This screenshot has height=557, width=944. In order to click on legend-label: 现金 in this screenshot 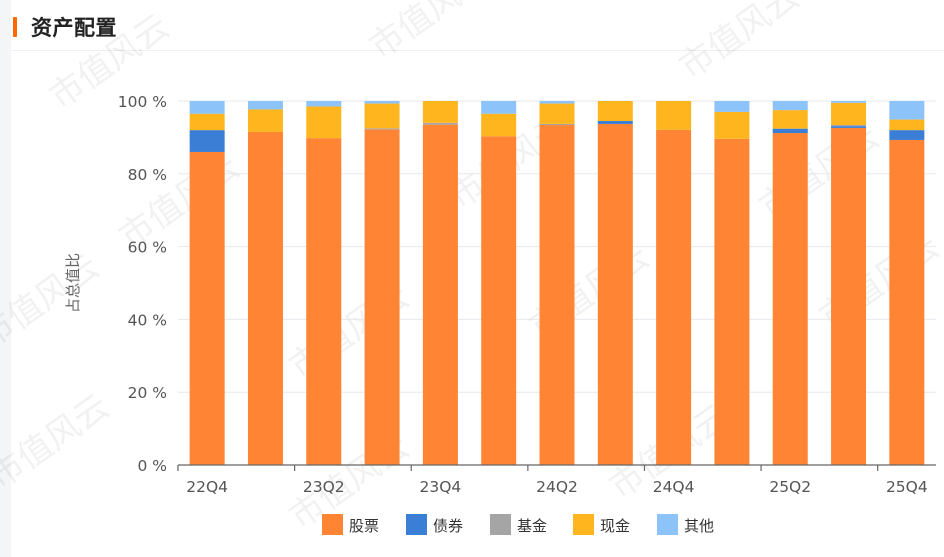, I will do `click(615, 526)`.